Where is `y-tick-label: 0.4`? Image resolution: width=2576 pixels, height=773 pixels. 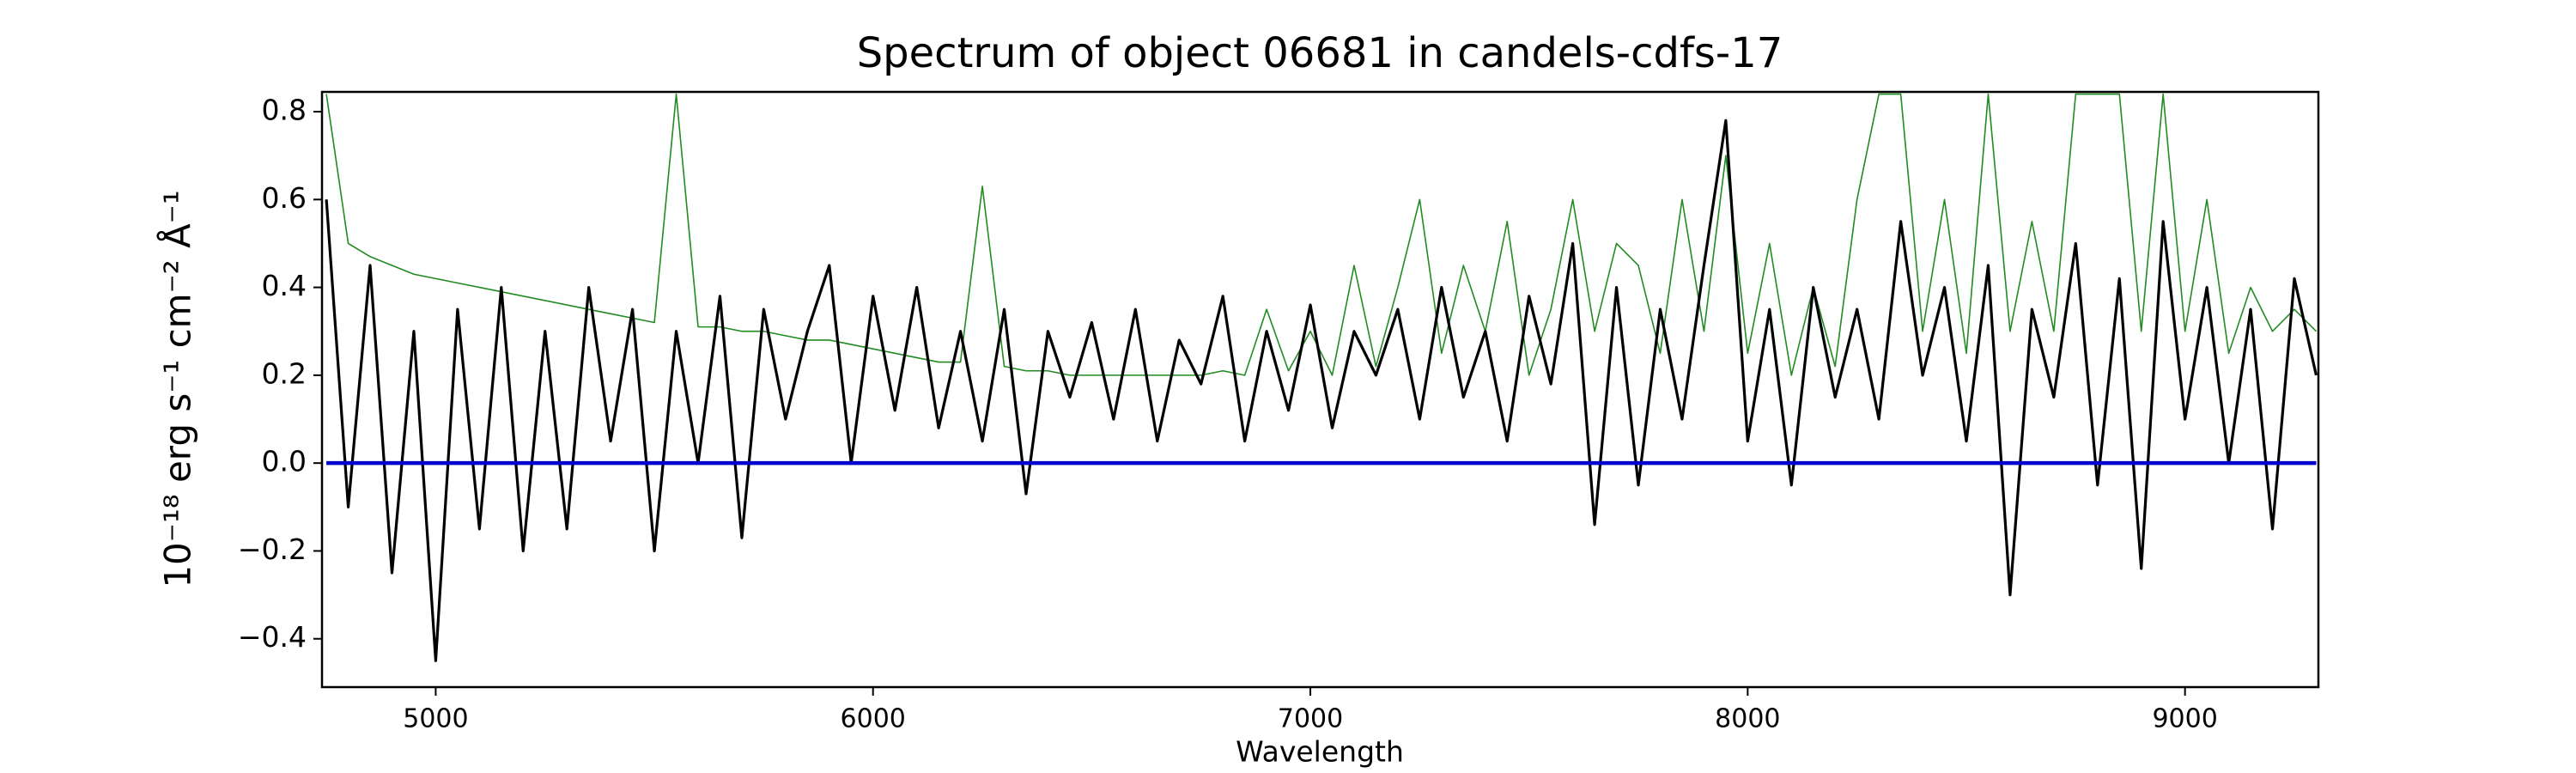 y-tick-label: 0.4 is located at coordinates (284, 285).